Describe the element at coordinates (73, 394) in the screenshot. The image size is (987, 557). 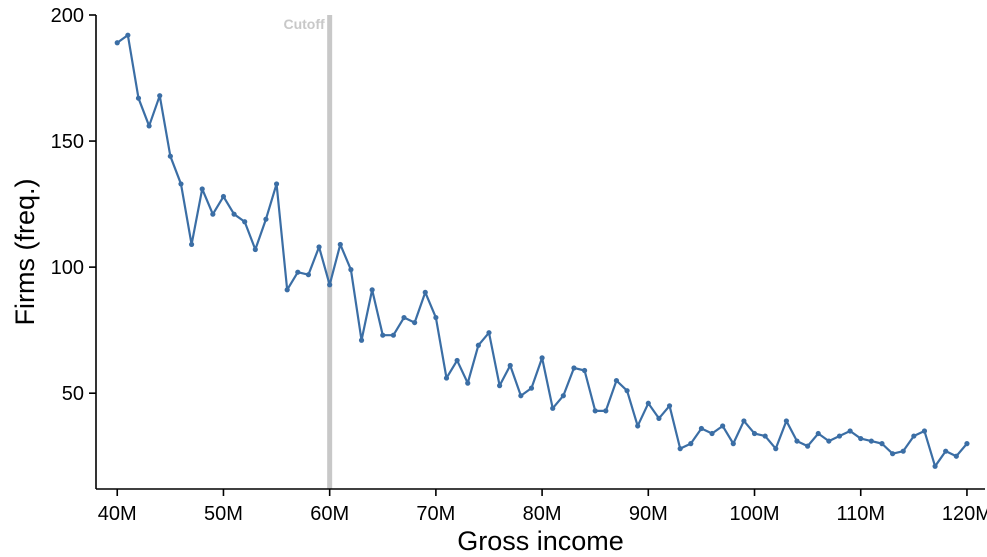
I see `y-tick-label: 50` at that location.